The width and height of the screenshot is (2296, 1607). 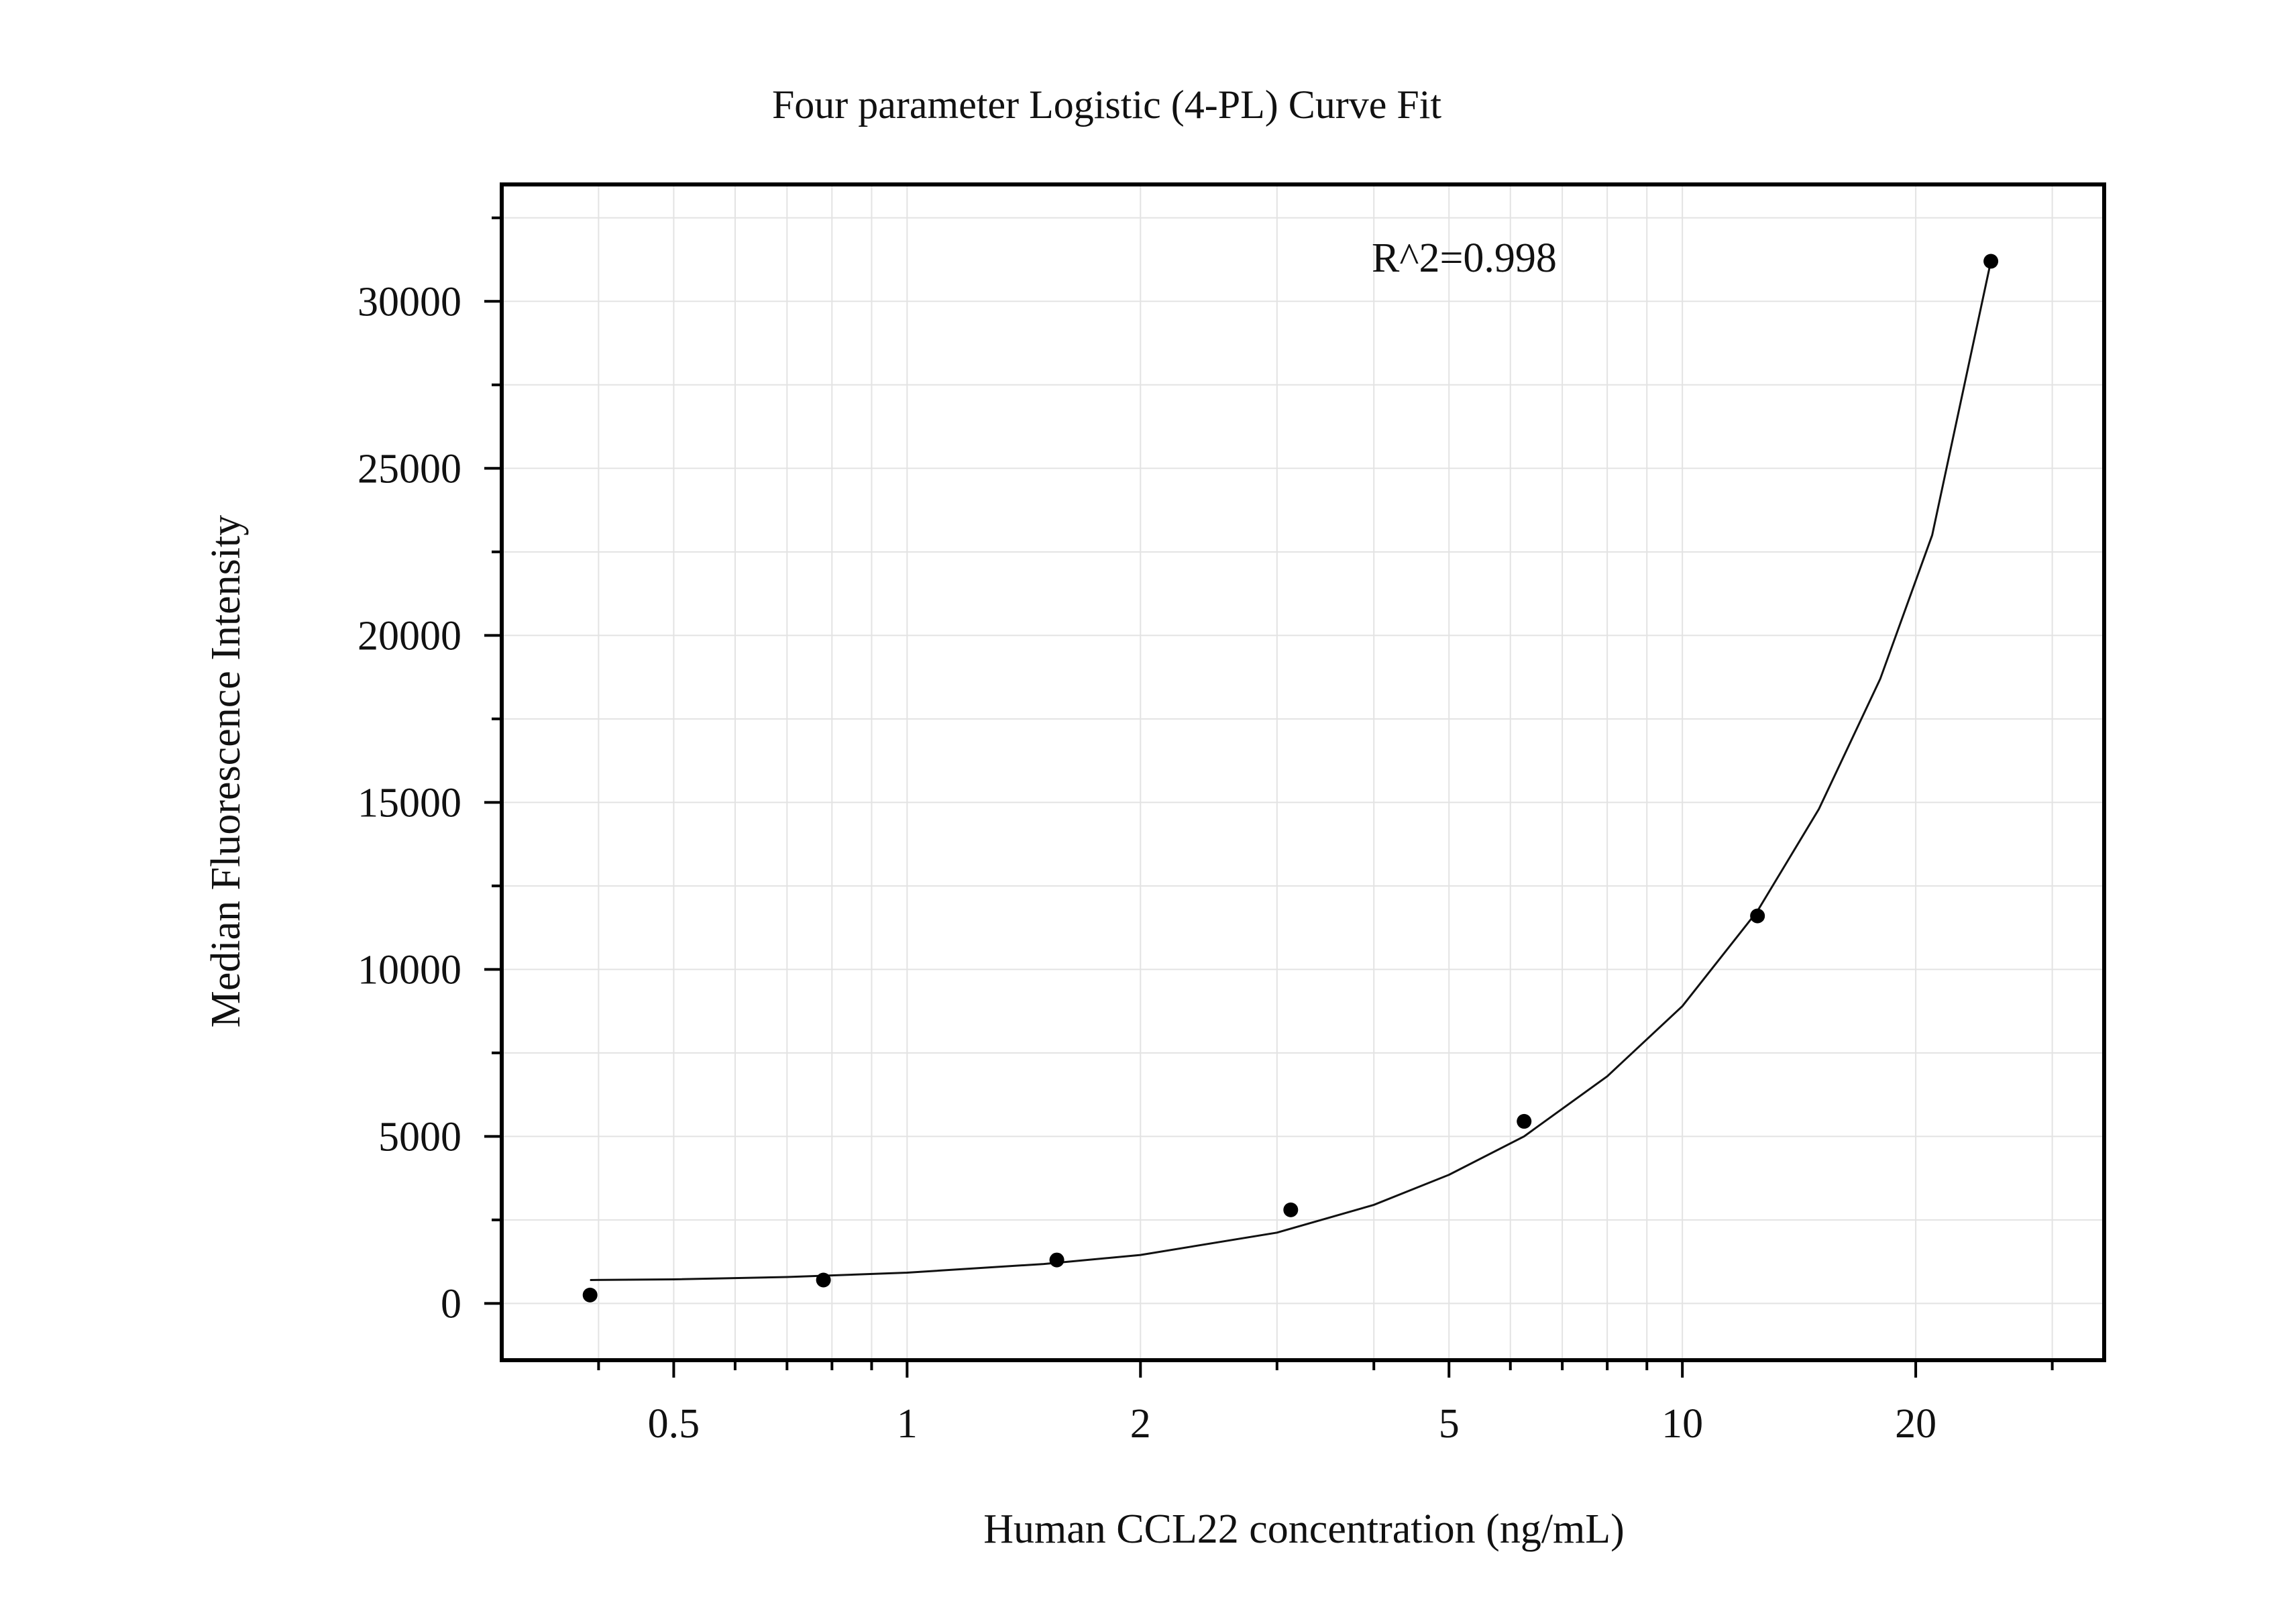 I want to click on y-tick-label: 0, so click(x=451, y=1304).